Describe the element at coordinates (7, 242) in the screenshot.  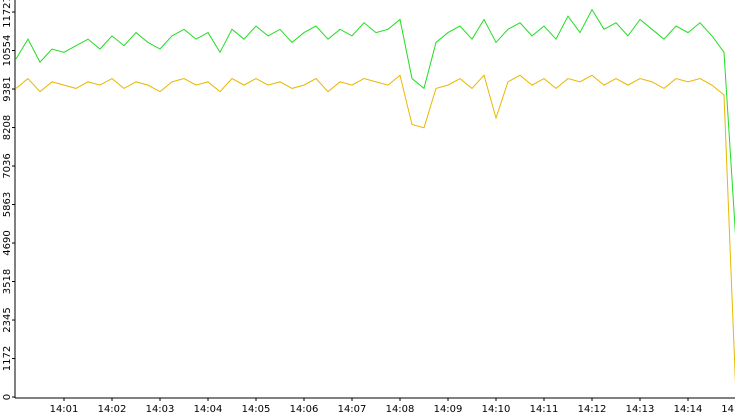
I see `y-tick-label: 4690` at that location.